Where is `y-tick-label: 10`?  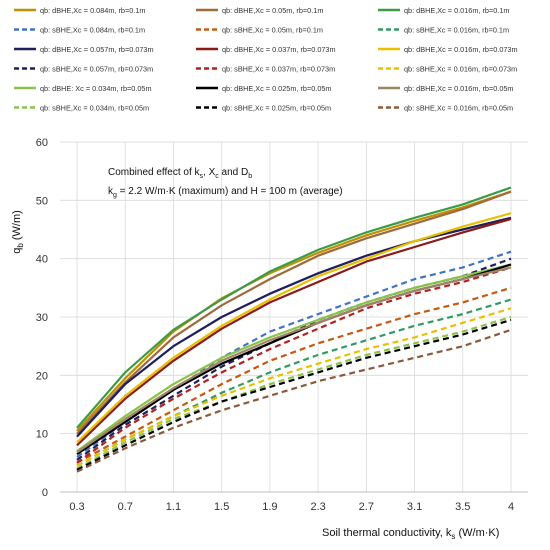 y-tick-label: 10 is located at coordinates (42, 435).